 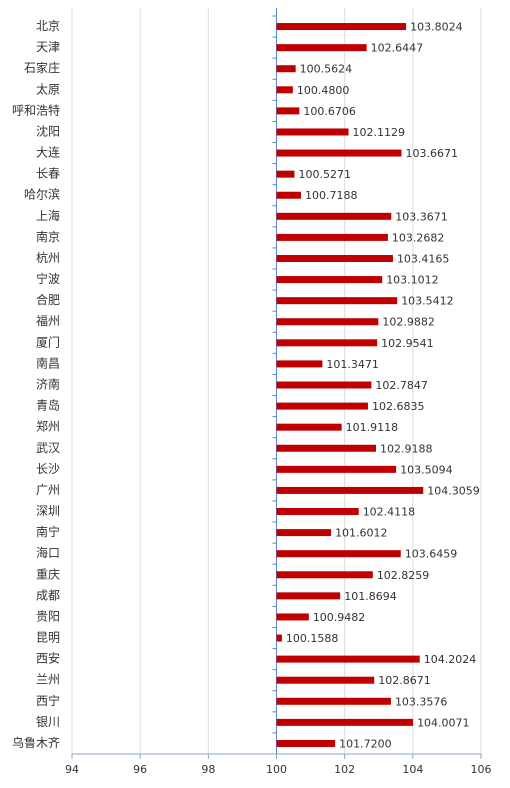 I want to click on y-tick-label: 郑州, so click(x=48, y=426).